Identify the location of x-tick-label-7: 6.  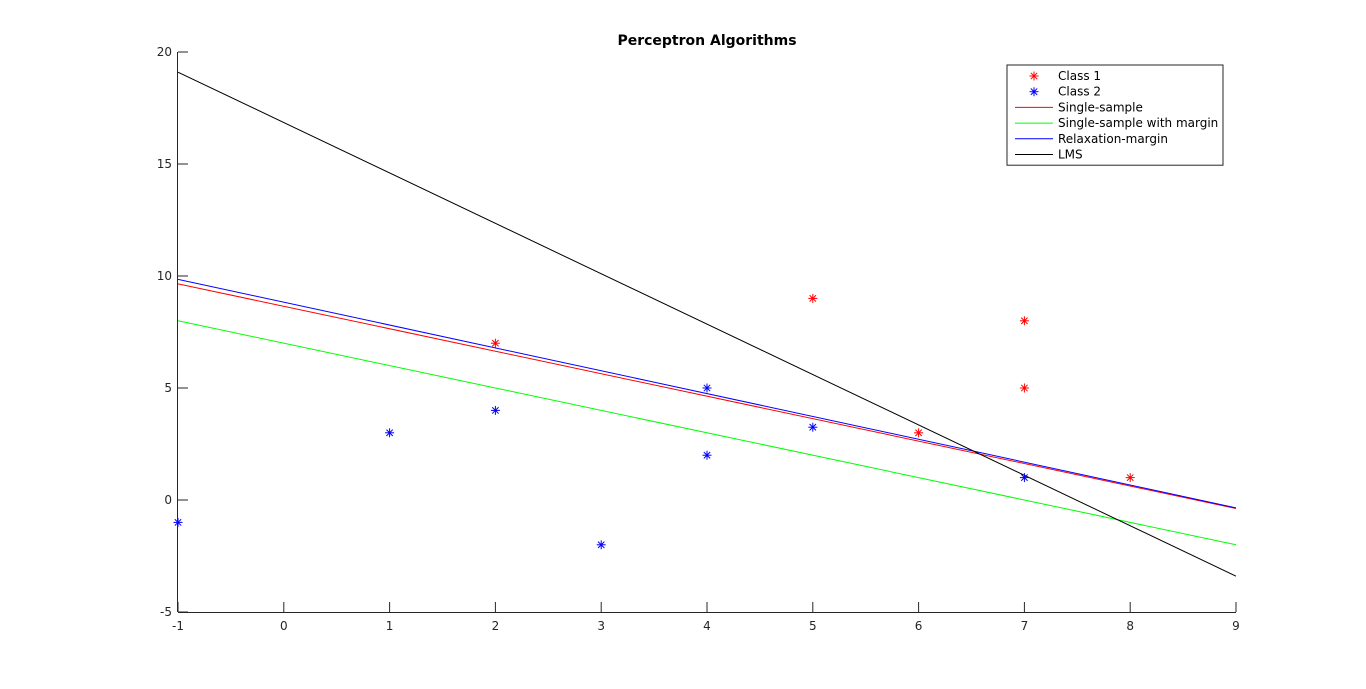
(919, 626).